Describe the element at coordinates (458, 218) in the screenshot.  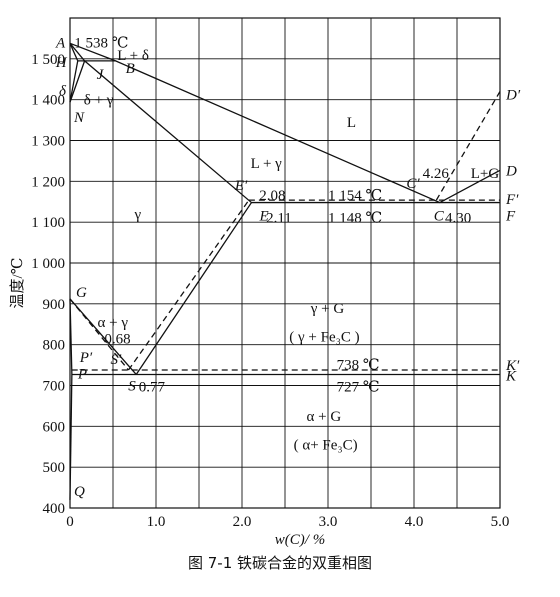
I see `diagram-annotation: 4.30` at that location.